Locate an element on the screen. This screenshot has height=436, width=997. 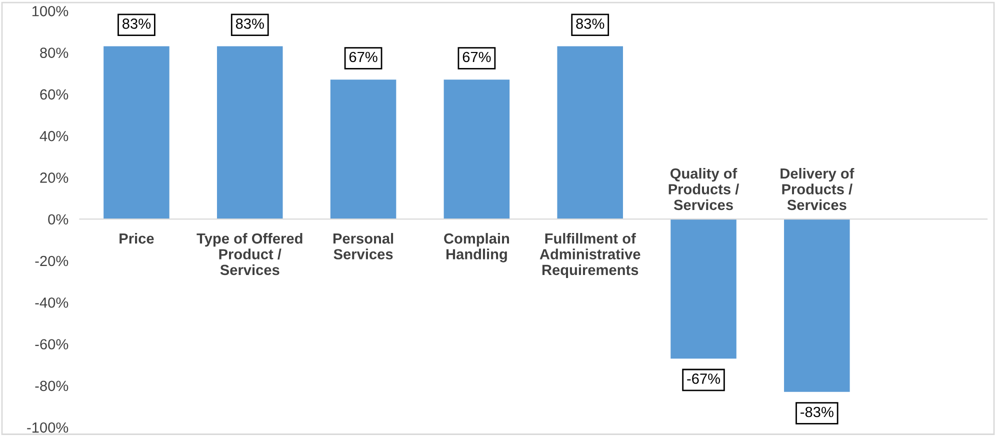
y-tick-label: 60% is located at coordinates (54, 94).